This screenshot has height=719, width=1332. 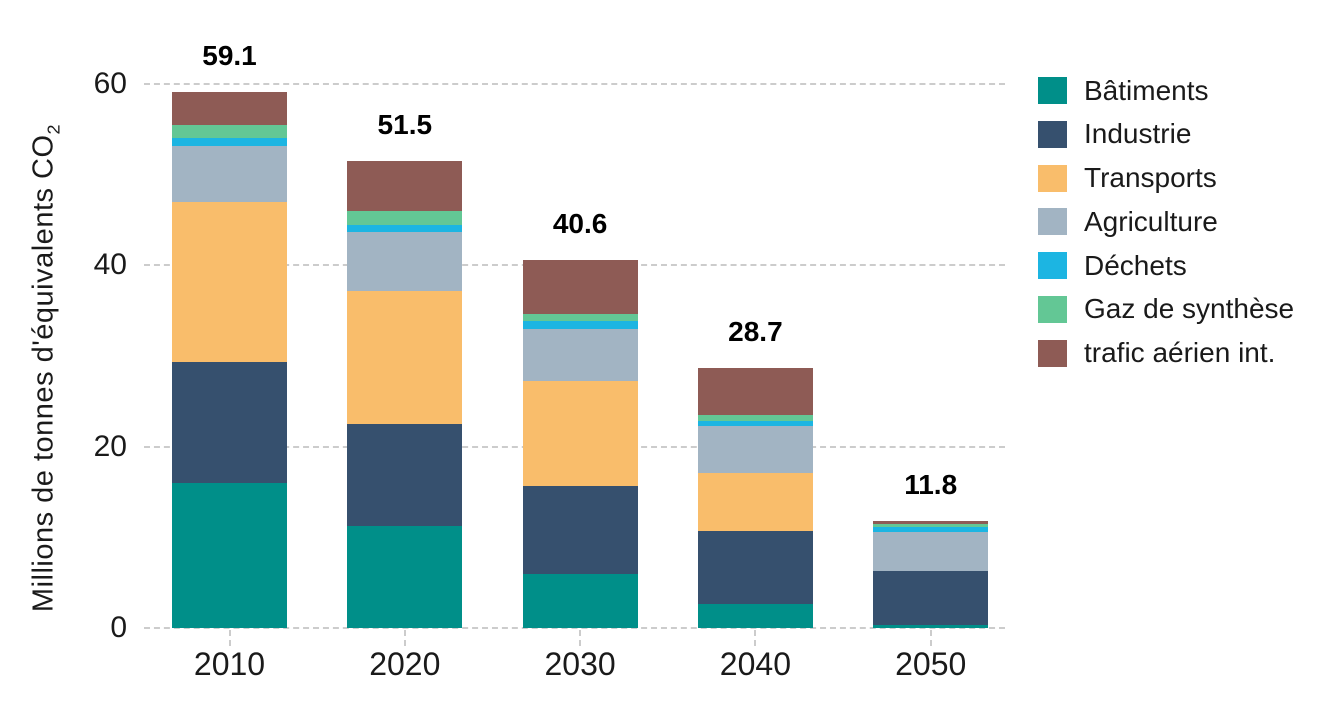 I want to click on y-tick-label-0: 0, so click(x=118, y=627).